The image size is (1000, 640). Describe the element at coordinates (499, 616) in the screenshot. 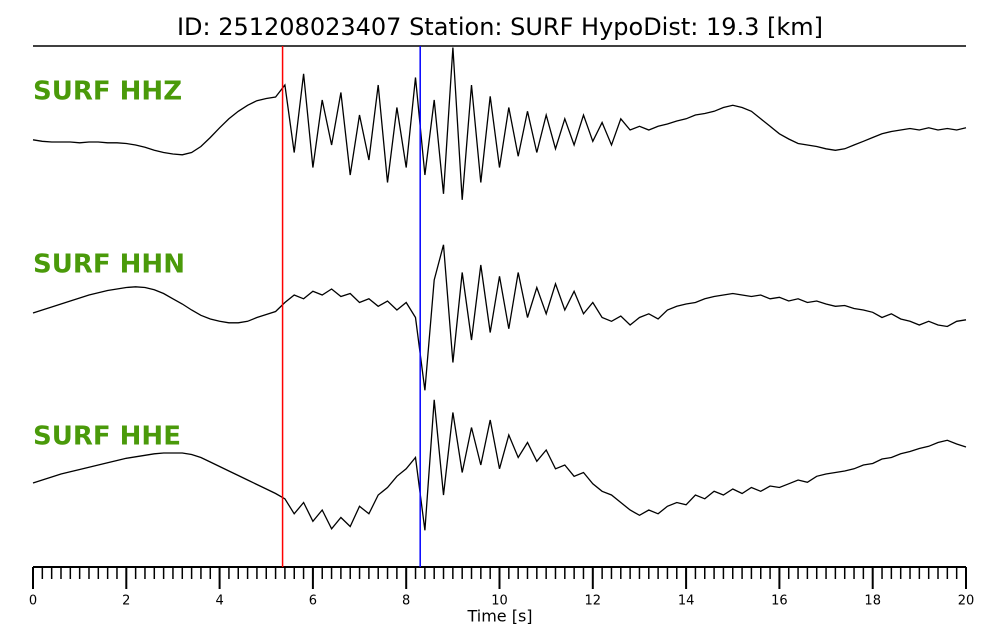

I see `x-axis-label: Time [s]` at that location.